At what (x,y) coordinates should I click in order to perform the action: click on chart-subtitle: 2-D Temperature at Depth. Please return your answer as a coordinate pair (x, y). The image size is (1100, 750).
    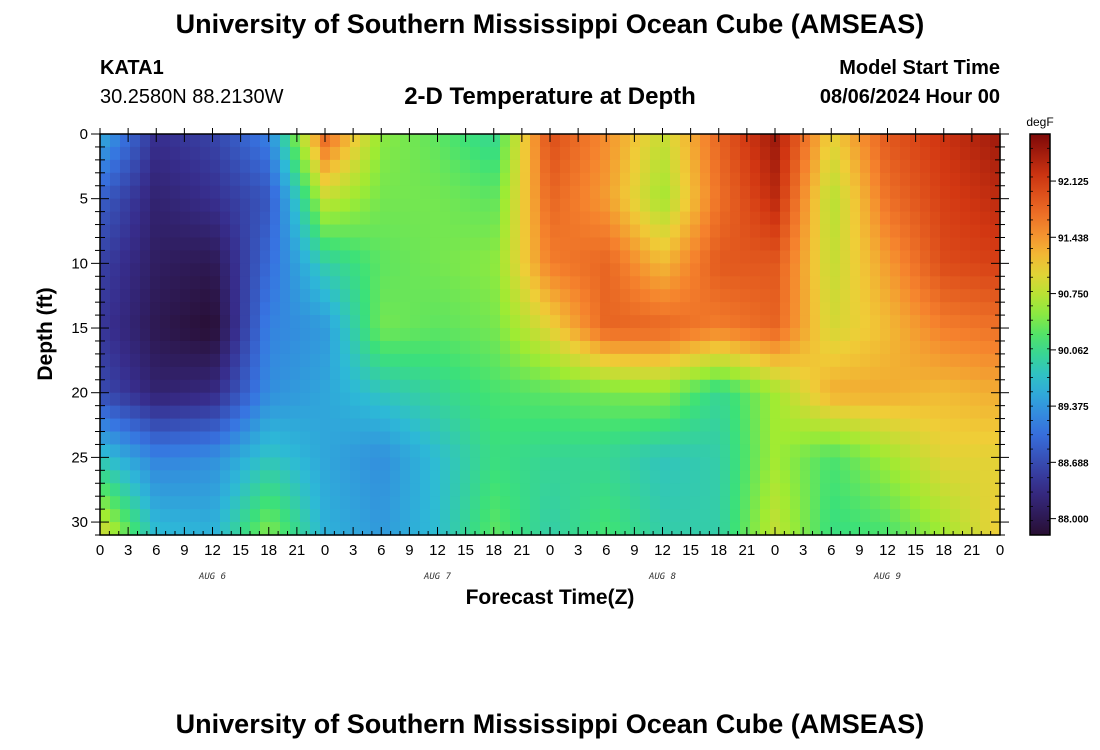
    Looking at the image, I should click on (550, 96).